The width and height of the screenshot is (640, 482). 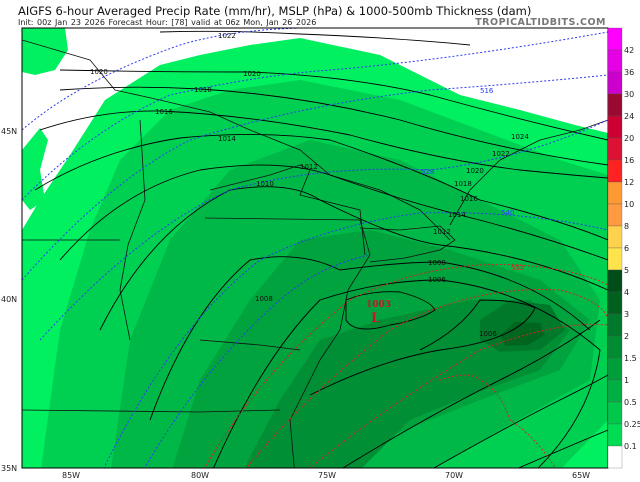 I want to click on low-pressure-value: 1003, so click(x=378, y=305).